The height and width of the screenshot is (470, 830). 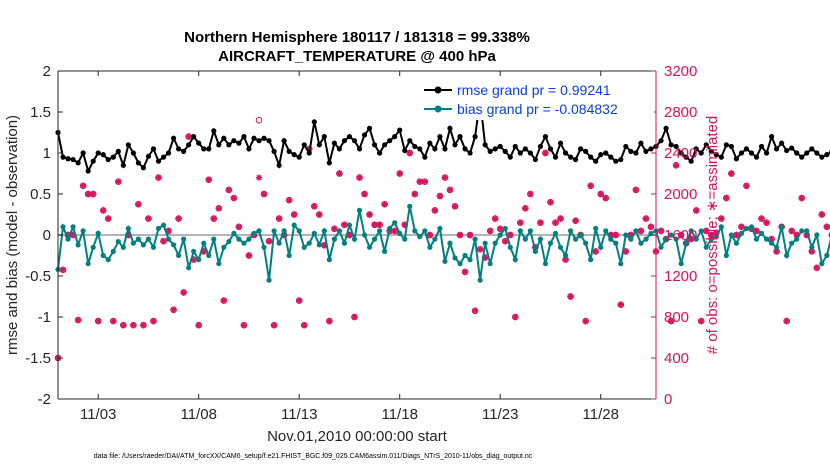 What do you see at coordinates (676, 358) in the screenshot?
I see `y-right-tick-label: 400` at bounding box center [676, 358].